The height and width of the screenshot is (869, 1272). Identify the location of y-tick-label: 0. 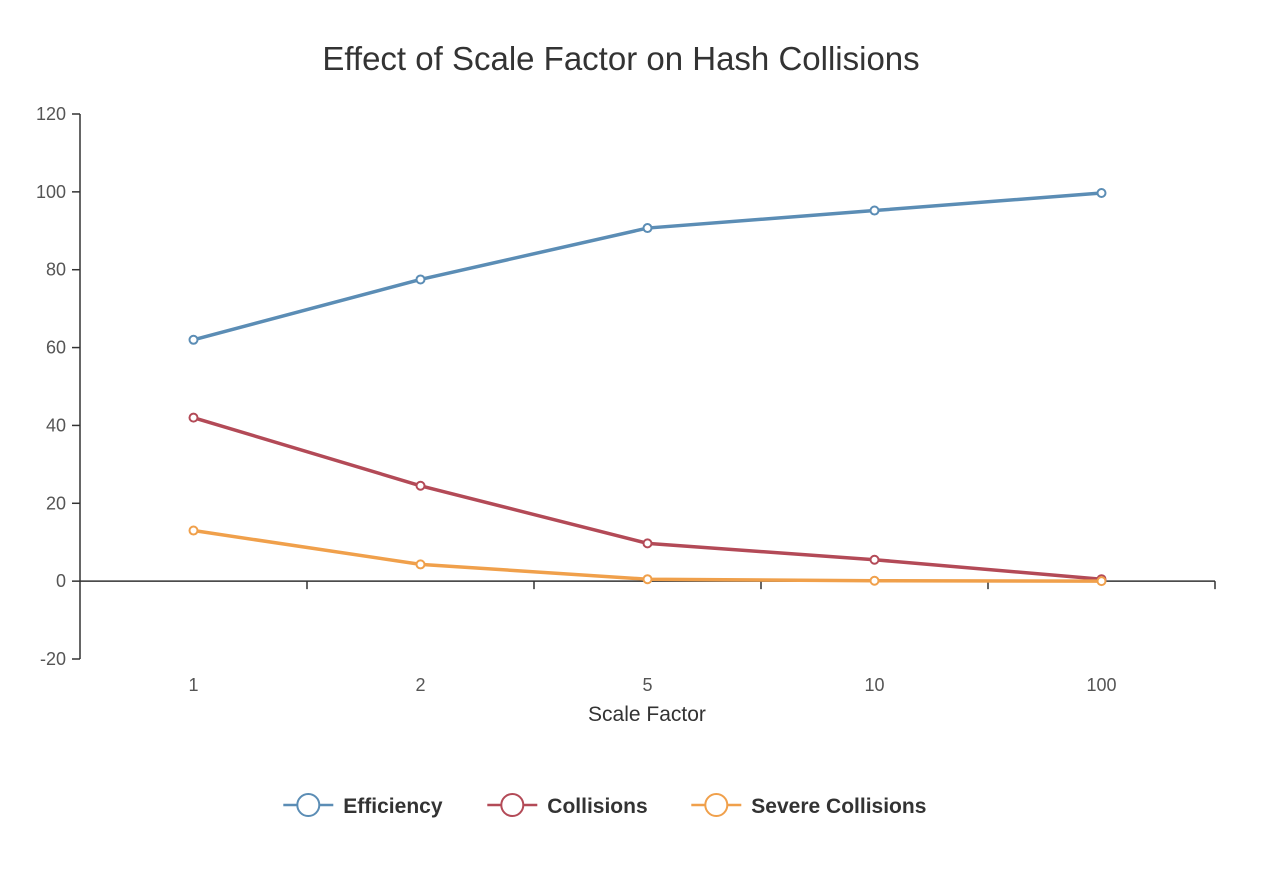
(61, 581).